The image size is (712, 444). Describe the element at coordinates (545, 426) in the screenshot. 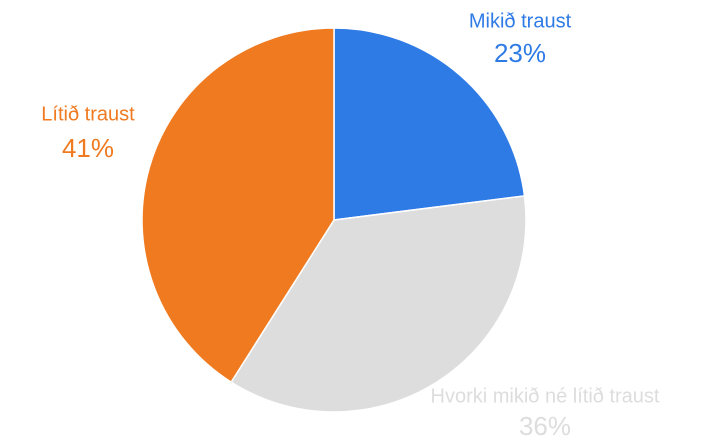

I see `slice-value-label: 36%` at that location.